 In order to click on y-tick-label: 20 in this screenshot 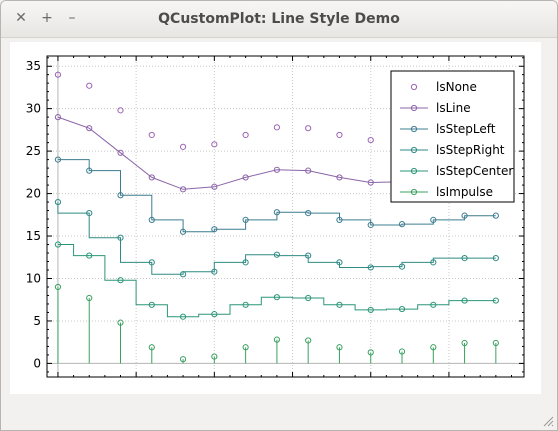, I will do `click(33, 194)`.